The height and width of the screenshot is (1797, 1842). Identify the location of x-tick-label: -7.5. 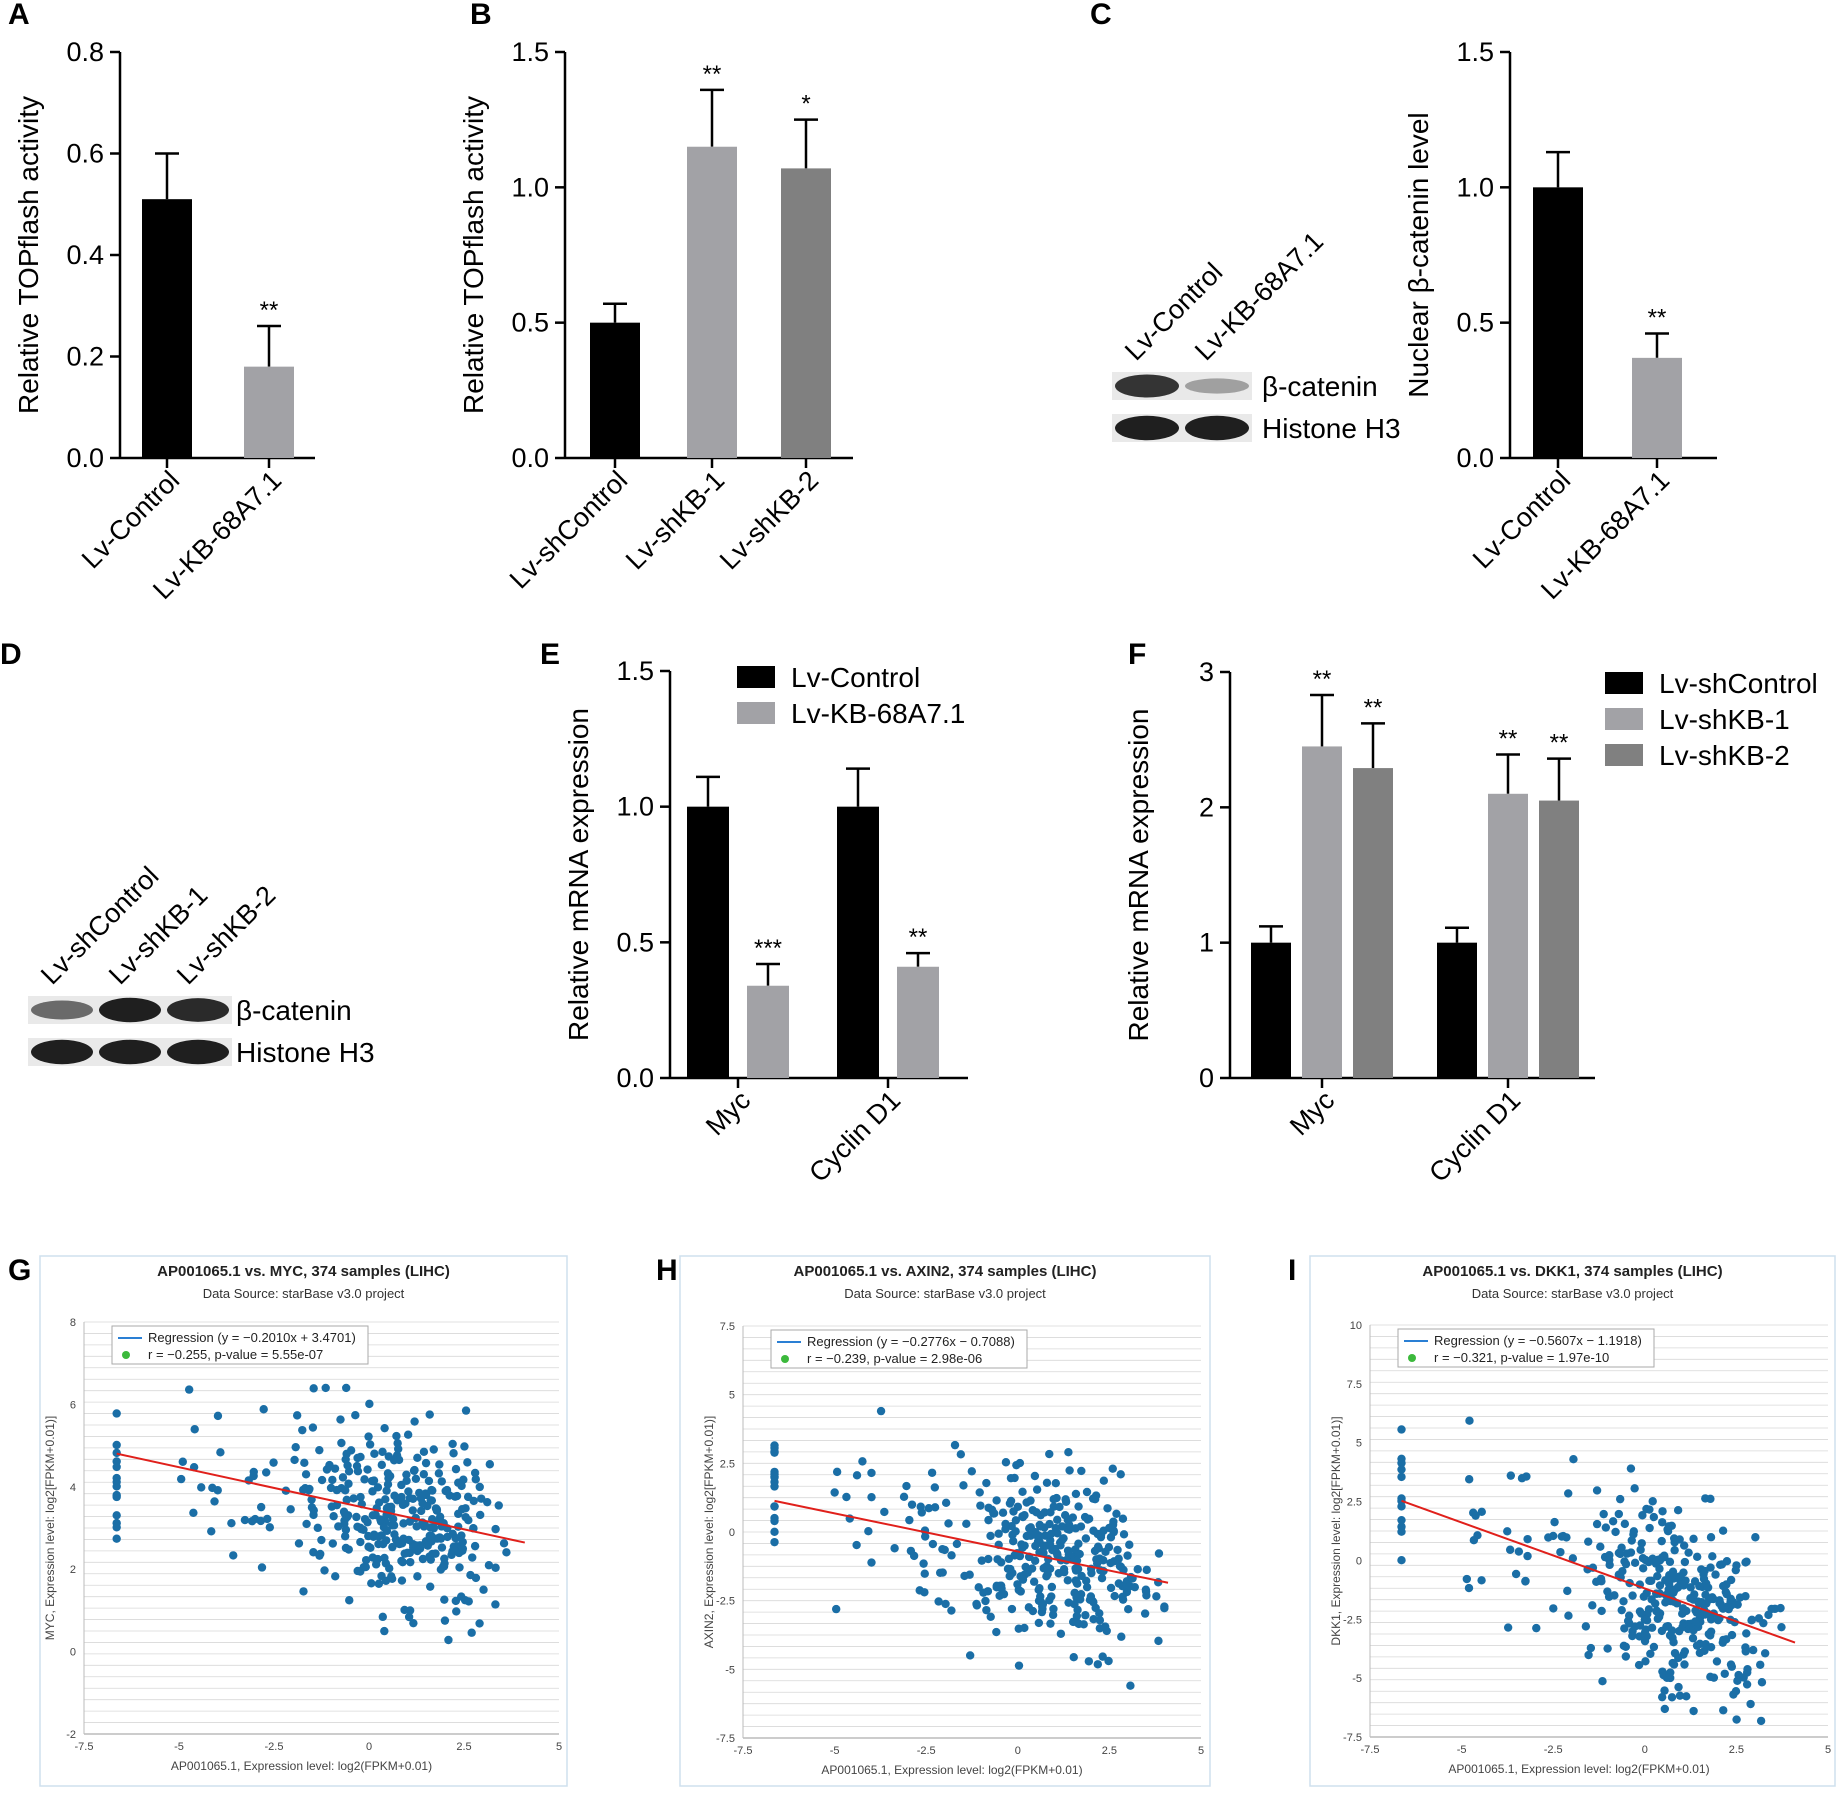
(84, 1747).